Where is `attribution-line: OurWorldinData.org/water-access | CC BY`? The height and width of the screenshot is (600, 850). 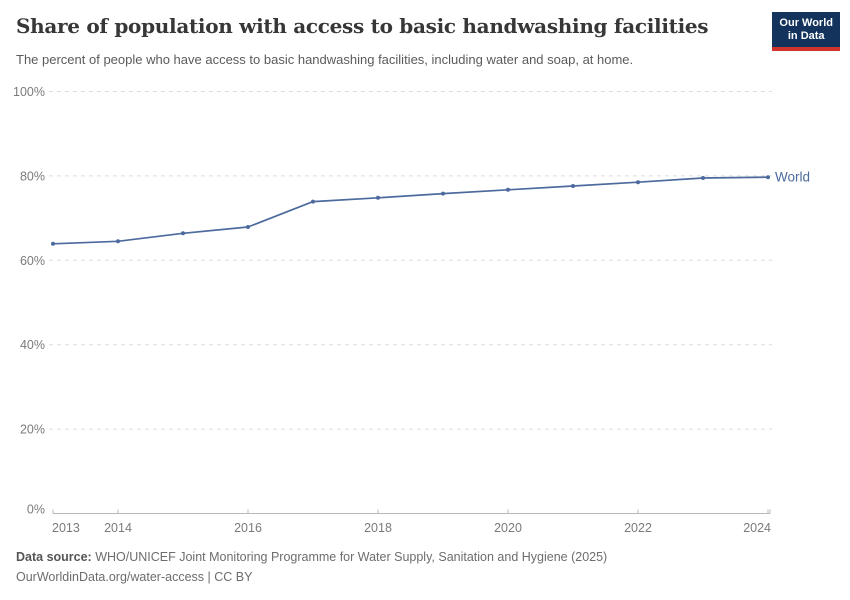
attribution-line: OurWorldinData.org/water-access | CC BY is located at coordinates (134, 577).